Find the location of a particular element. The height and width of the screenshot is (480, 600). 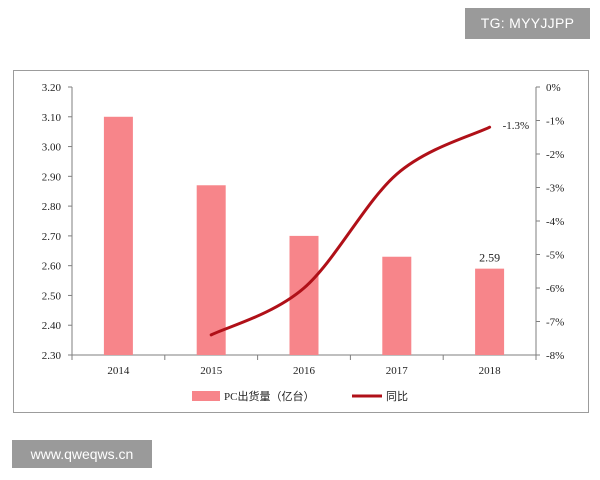

bar-2015 is located at coordinates (211, 270).